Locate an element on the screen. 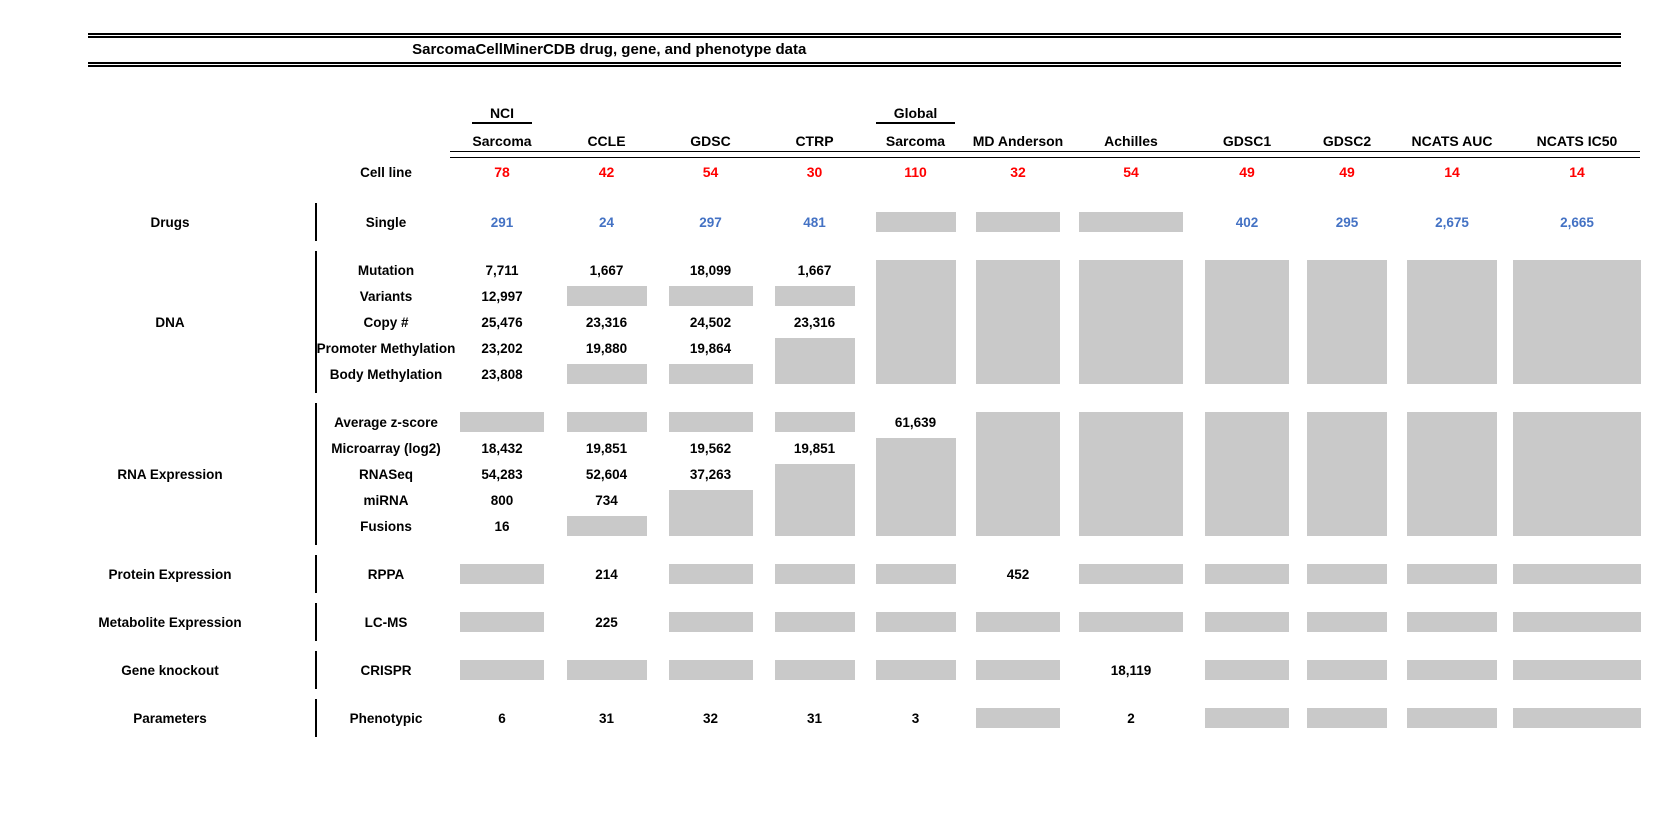 This screenshot has width=1669, height=833. data-value: 16 is located at coordinates (502, 526).